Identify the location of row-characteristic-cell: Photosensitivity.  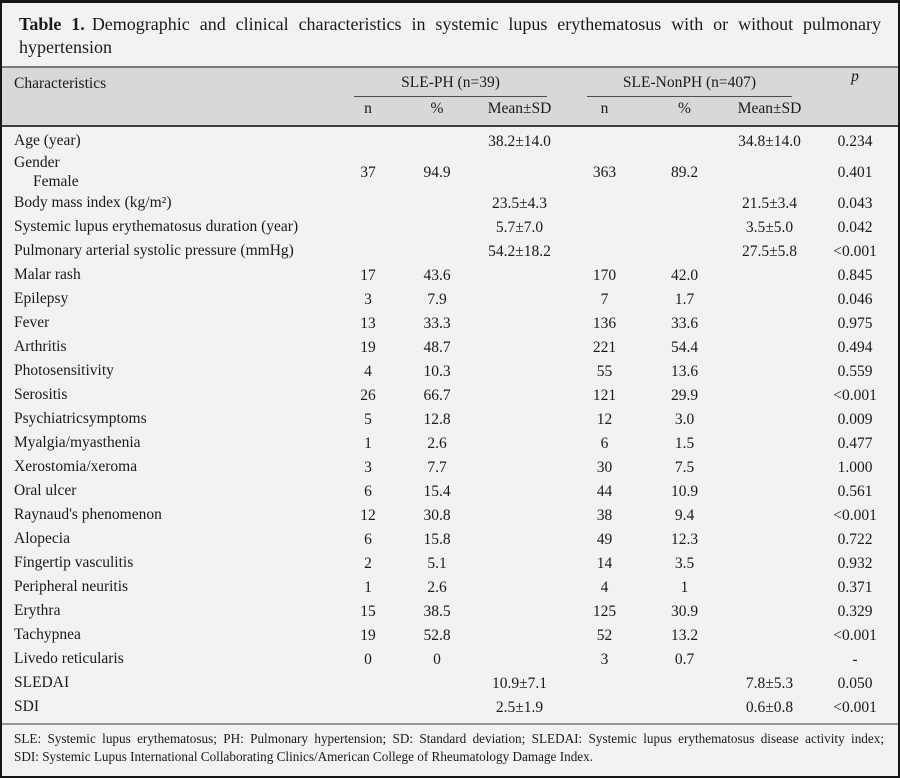
(168, 372).